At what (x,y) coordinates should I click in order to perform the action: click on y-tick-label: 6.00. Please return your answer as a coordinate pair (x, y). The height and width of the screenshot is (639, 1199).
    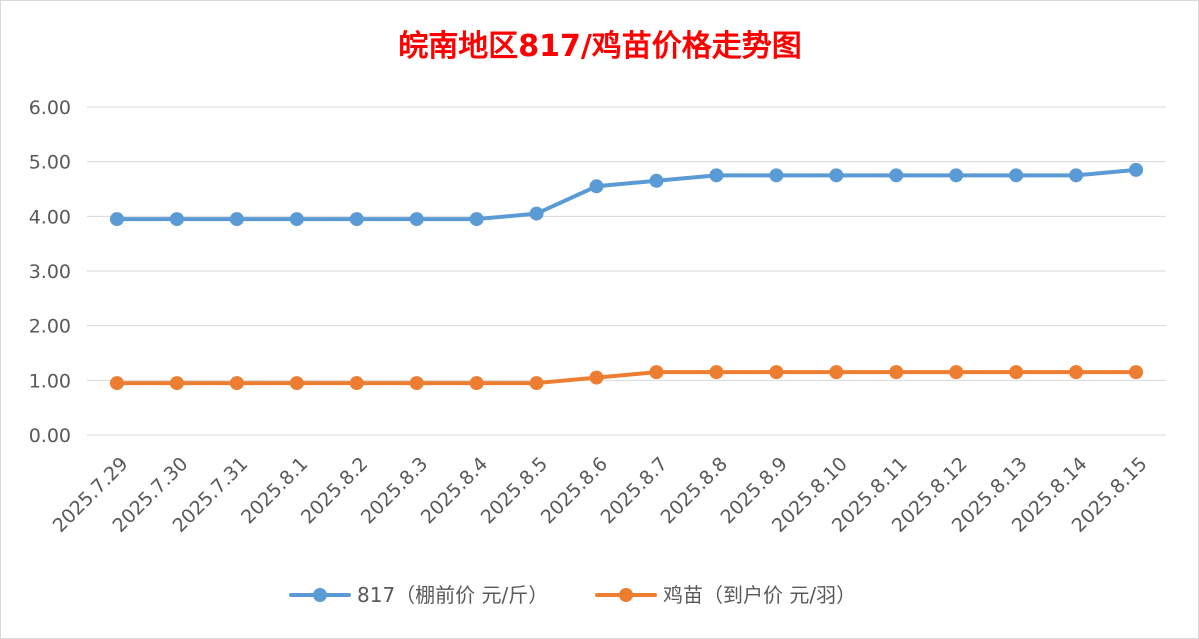
    Looking at the image, I should click on (50, 108).